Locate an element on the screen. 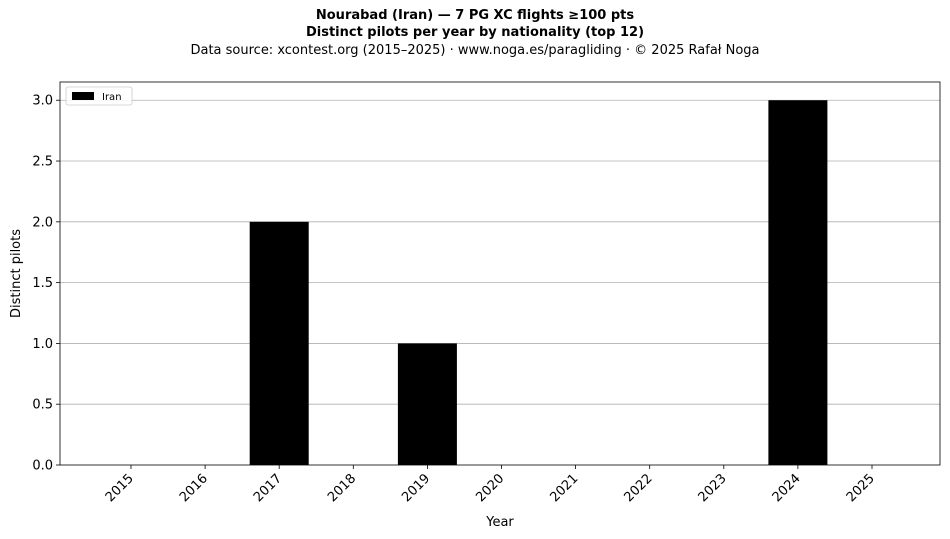 Image resolution: width=950 pixels, height=539 pixels. y-tick-label: 0.0 is located at coordinates (42, 466).